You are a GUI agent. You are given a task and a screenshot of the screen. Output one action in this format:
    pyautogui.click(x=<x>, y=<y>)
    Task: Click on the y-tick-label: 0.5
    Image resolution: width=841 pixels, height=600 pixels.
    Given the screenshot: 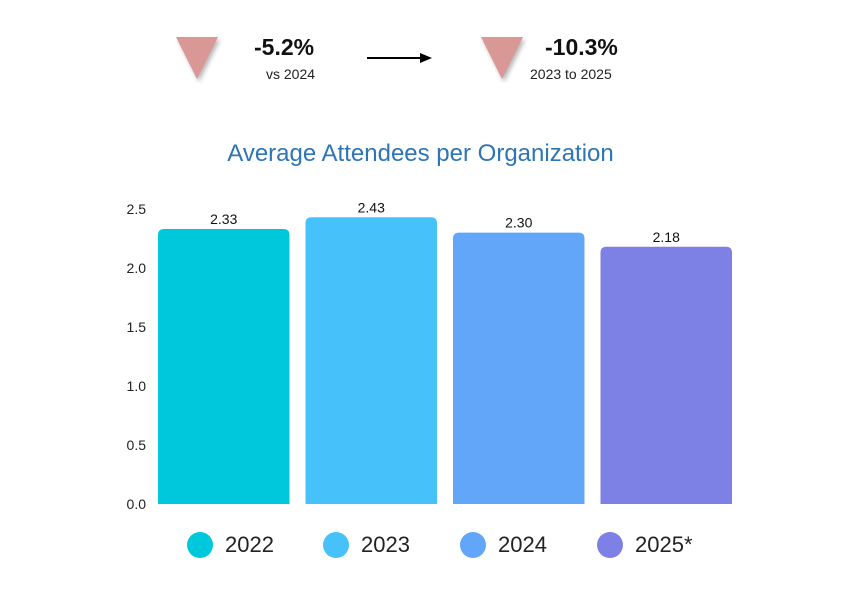 What is the action you would take?
    pyautogui.click(x=137, y=445)
    